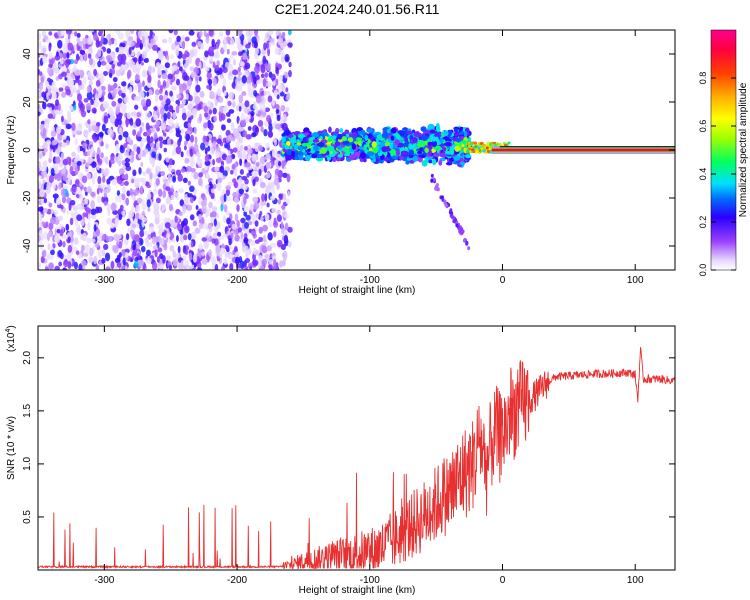 This screenshot has width=750, height=600. Describe the element at coordinates (703, 174) in the screenshot. I see `colorbar-tick-label: 0.4` at that location.